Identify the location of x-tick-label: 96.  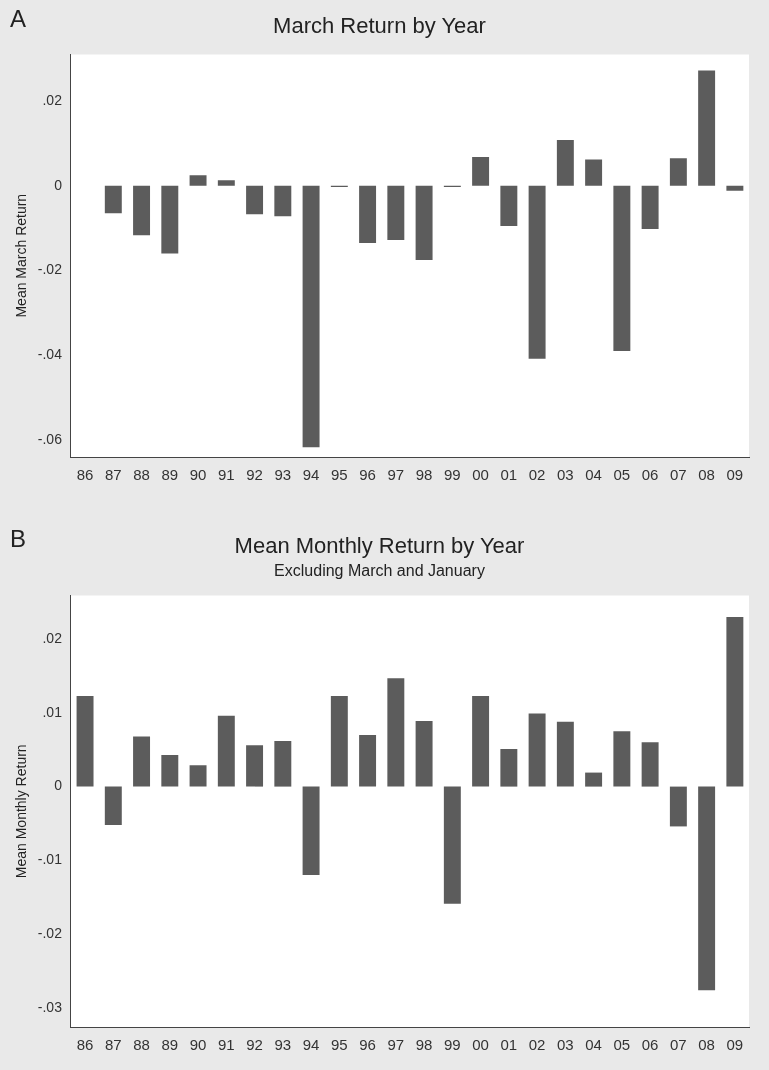
(367, 1045).